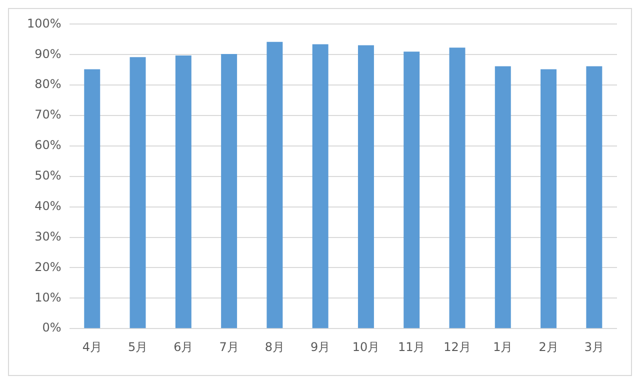  I want to click on y-tick-label: 70%, so click(48, 115).